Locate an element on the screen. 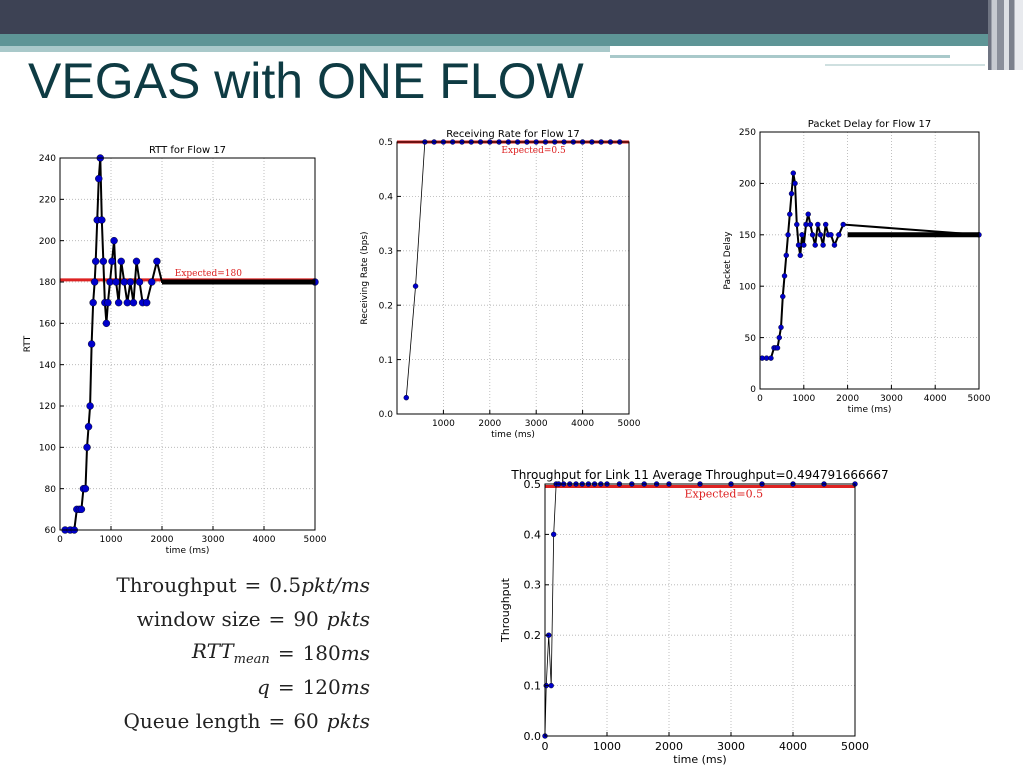  y-tick-label: 0.1 is located at coordinates (386, 361).